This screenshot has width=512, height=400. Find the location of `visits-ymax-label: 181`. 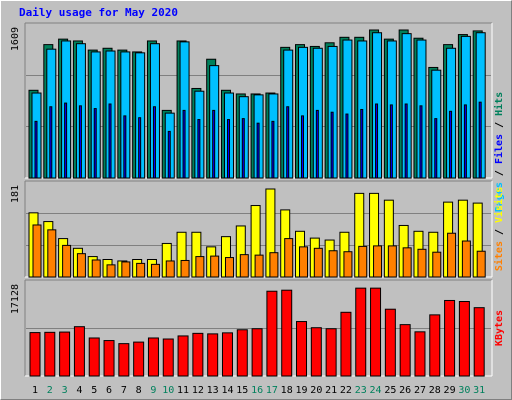

visits-ymax-label: 181 is located at coordinates (15, 194).